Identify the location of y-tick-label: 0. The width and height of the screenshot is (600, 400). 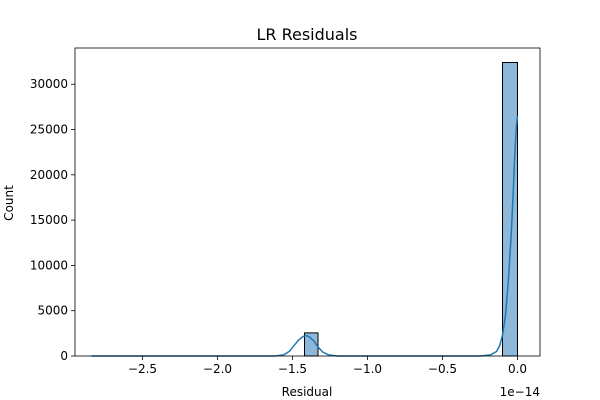
(64, 356).